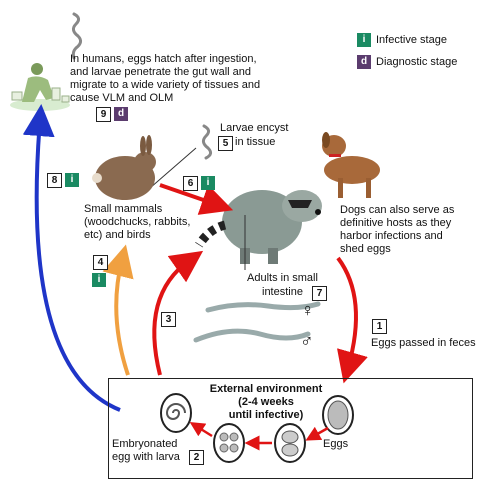 The width and height of the screenshot is (487, 488). What do you see at coordinates (391, 236) in the screenshot?
I see `dogs-text-3: harbor infections and` at bounding box center [391, 236].